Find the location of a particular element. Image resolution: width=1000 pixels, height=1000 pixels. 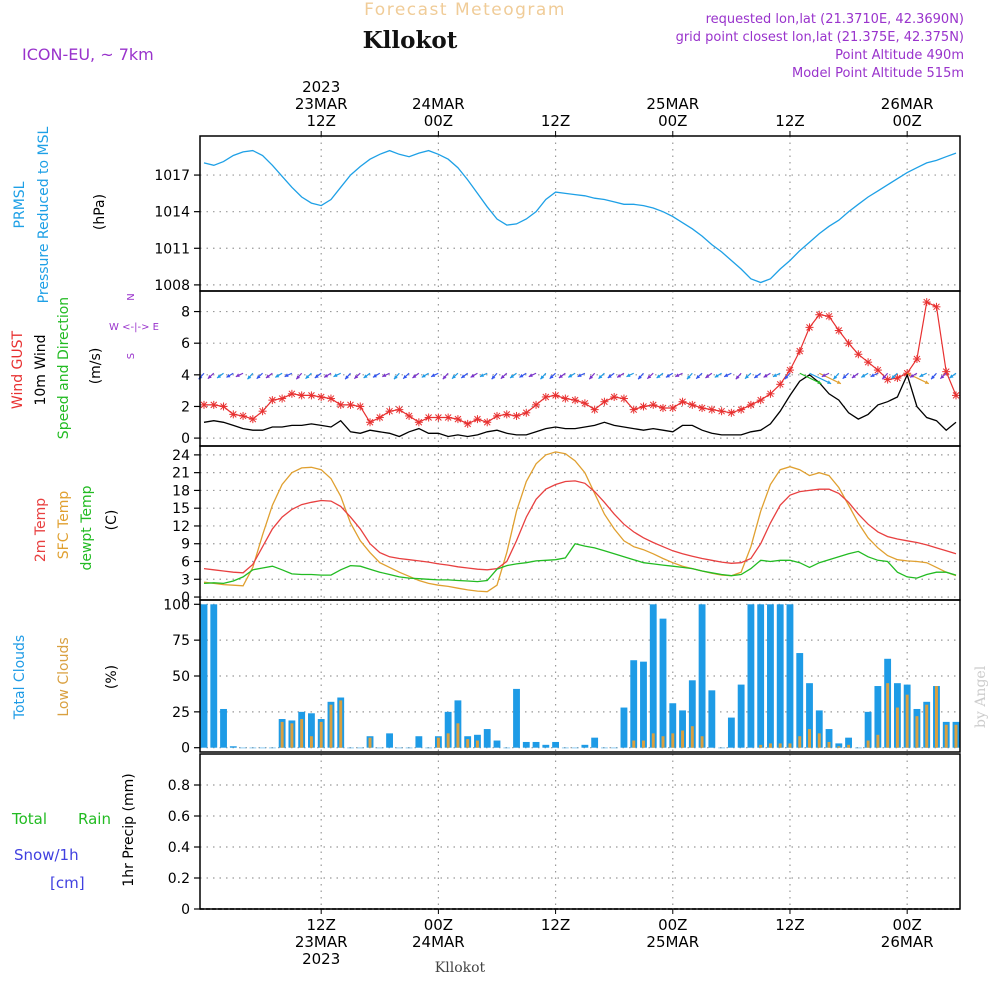

temp-unit: (C) is located at coordinates (112, 520).